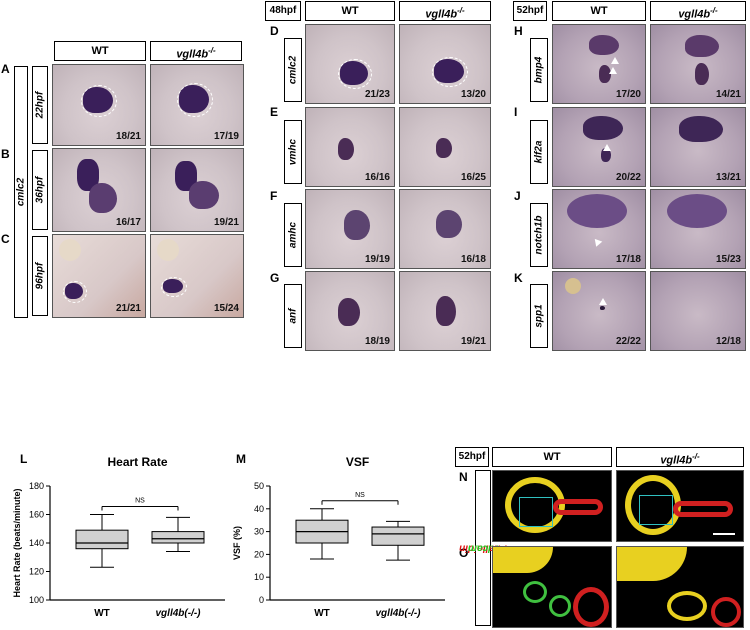 The width and height of the screenshot is (750, 630). What do you see at coordinates (599, 229) in the screenshot?
I see `image-j-wt: 17/18` at bounding box center [599, 229].